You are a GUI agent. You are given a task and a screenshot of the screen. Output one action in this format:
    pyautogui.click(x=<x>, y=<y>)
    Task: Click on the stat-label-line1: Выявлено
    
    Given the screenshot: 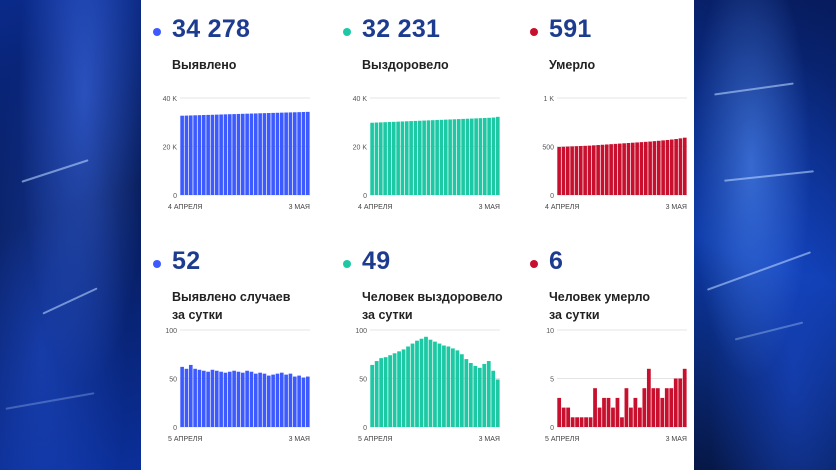 What is the action you would take?
    pyautogui.click(x=204, y=65)
    